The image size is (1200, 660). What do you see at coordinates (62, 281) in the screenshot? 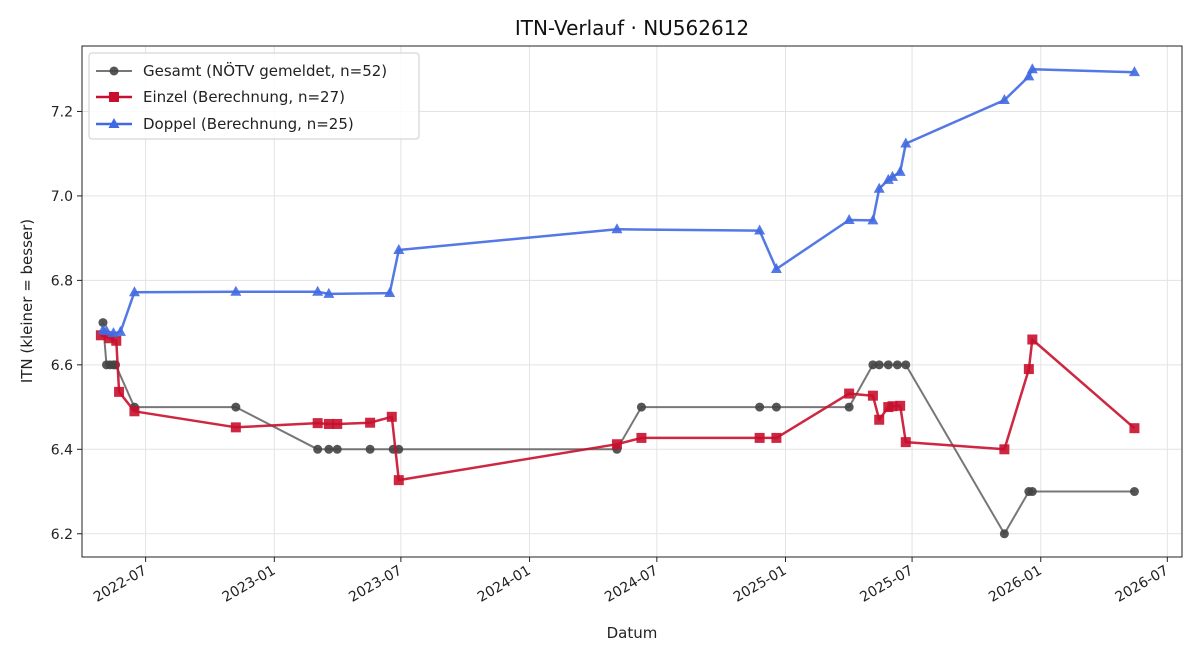
I see `y-tick-label: 6.8` at bounding box center [62, 281].